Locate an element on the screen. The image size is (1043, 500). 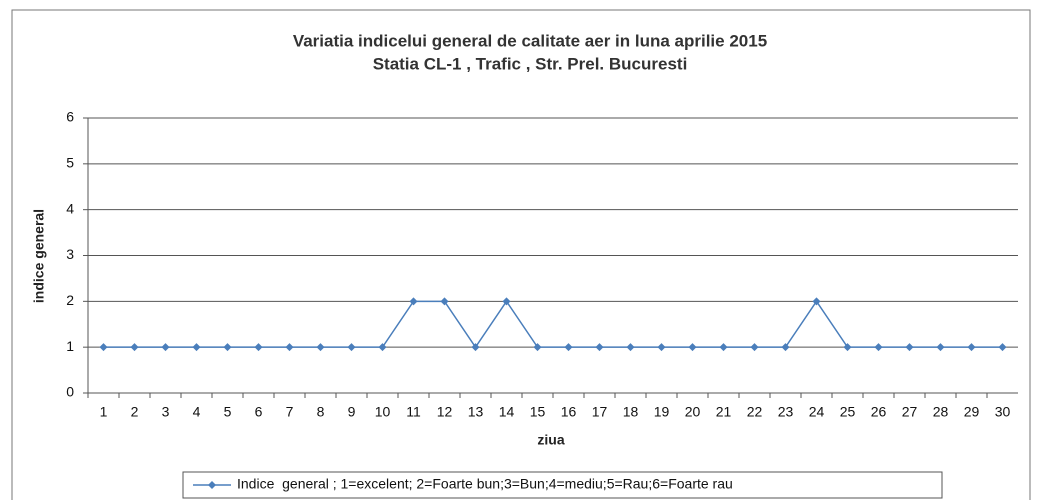
x-tick-label: 7 is located at coordinates (290, 412).